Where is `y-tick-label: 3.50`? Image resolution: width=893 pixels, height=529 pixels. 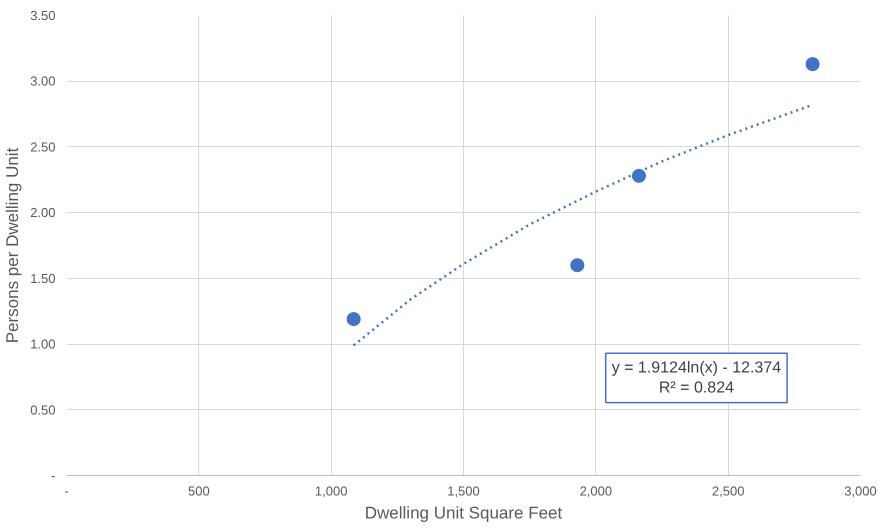
y-tick-label: 3.50 is located at coordinates (43, 15).